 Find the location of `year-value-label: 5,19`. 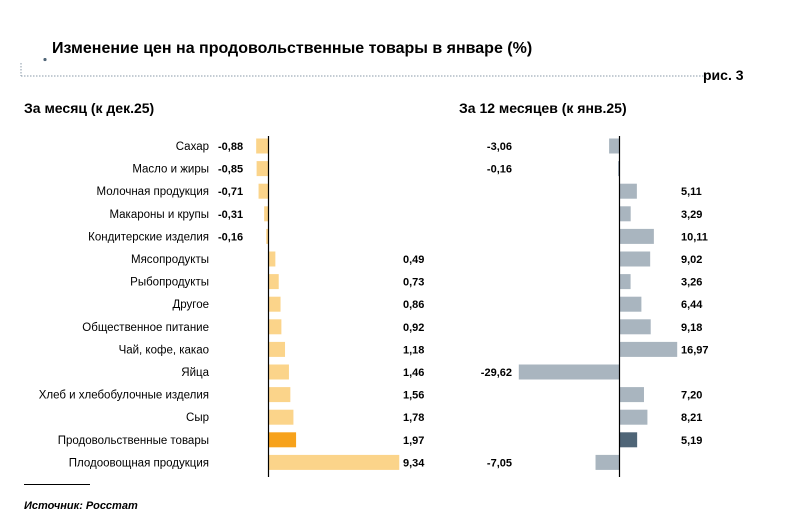

year-value-label: 5,19 is located at coordinates (691, 441).